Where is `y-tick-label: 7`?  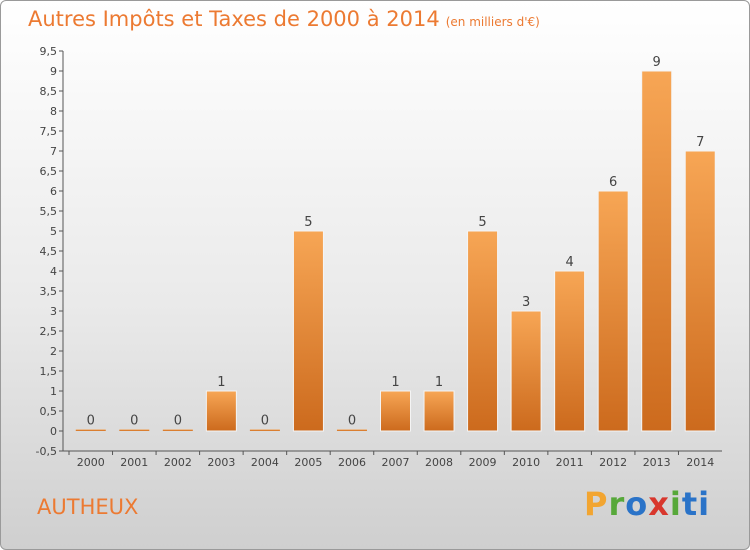 y-tick-label: 7 is located at coordinates (53, 151).